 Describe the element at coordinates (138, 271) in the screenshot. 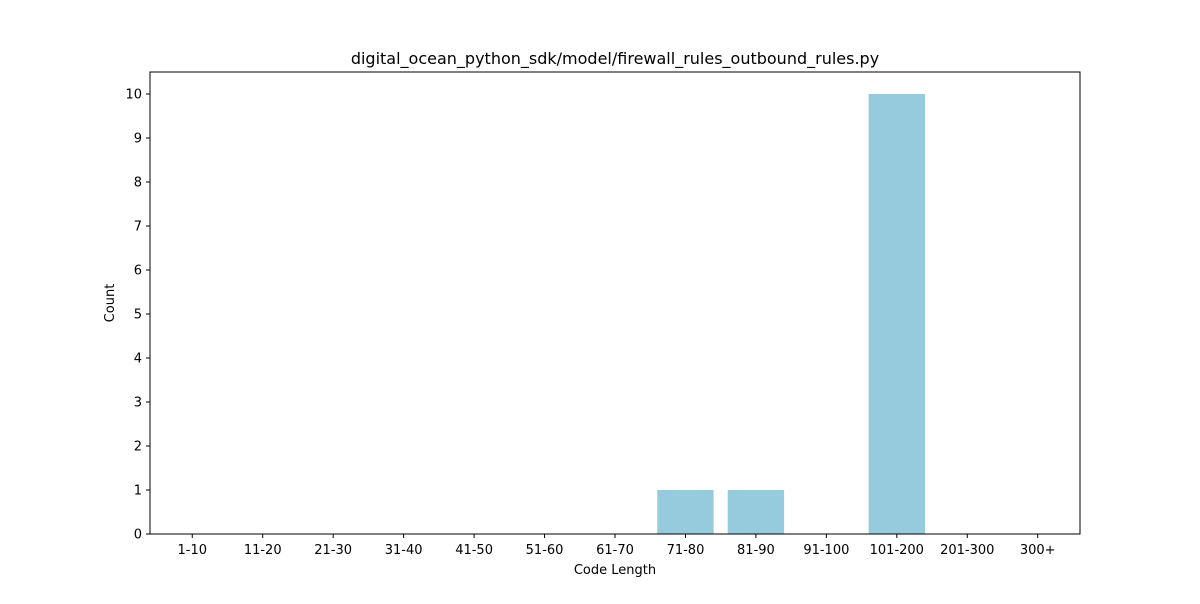

I see `y-tick-label: 6` at that location.